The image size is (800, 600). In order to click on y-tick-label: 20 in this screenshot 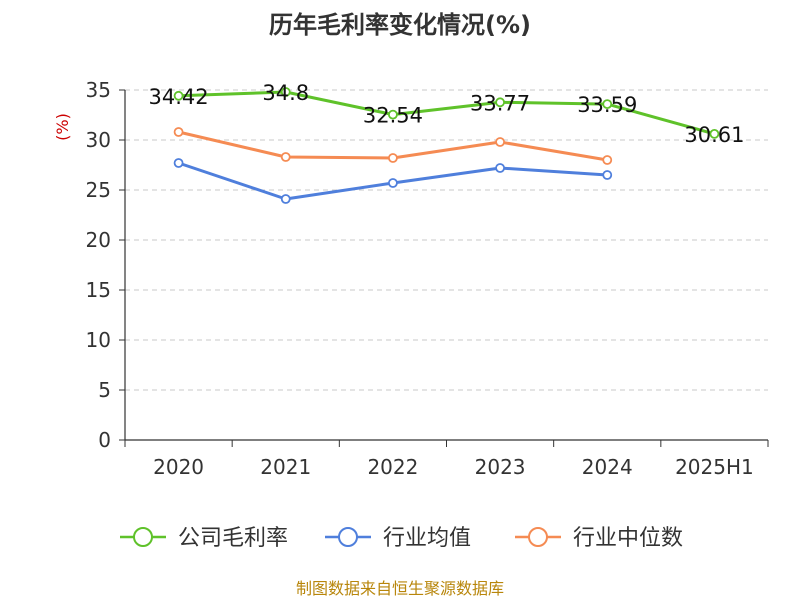, I will do `click(98, 240)`.